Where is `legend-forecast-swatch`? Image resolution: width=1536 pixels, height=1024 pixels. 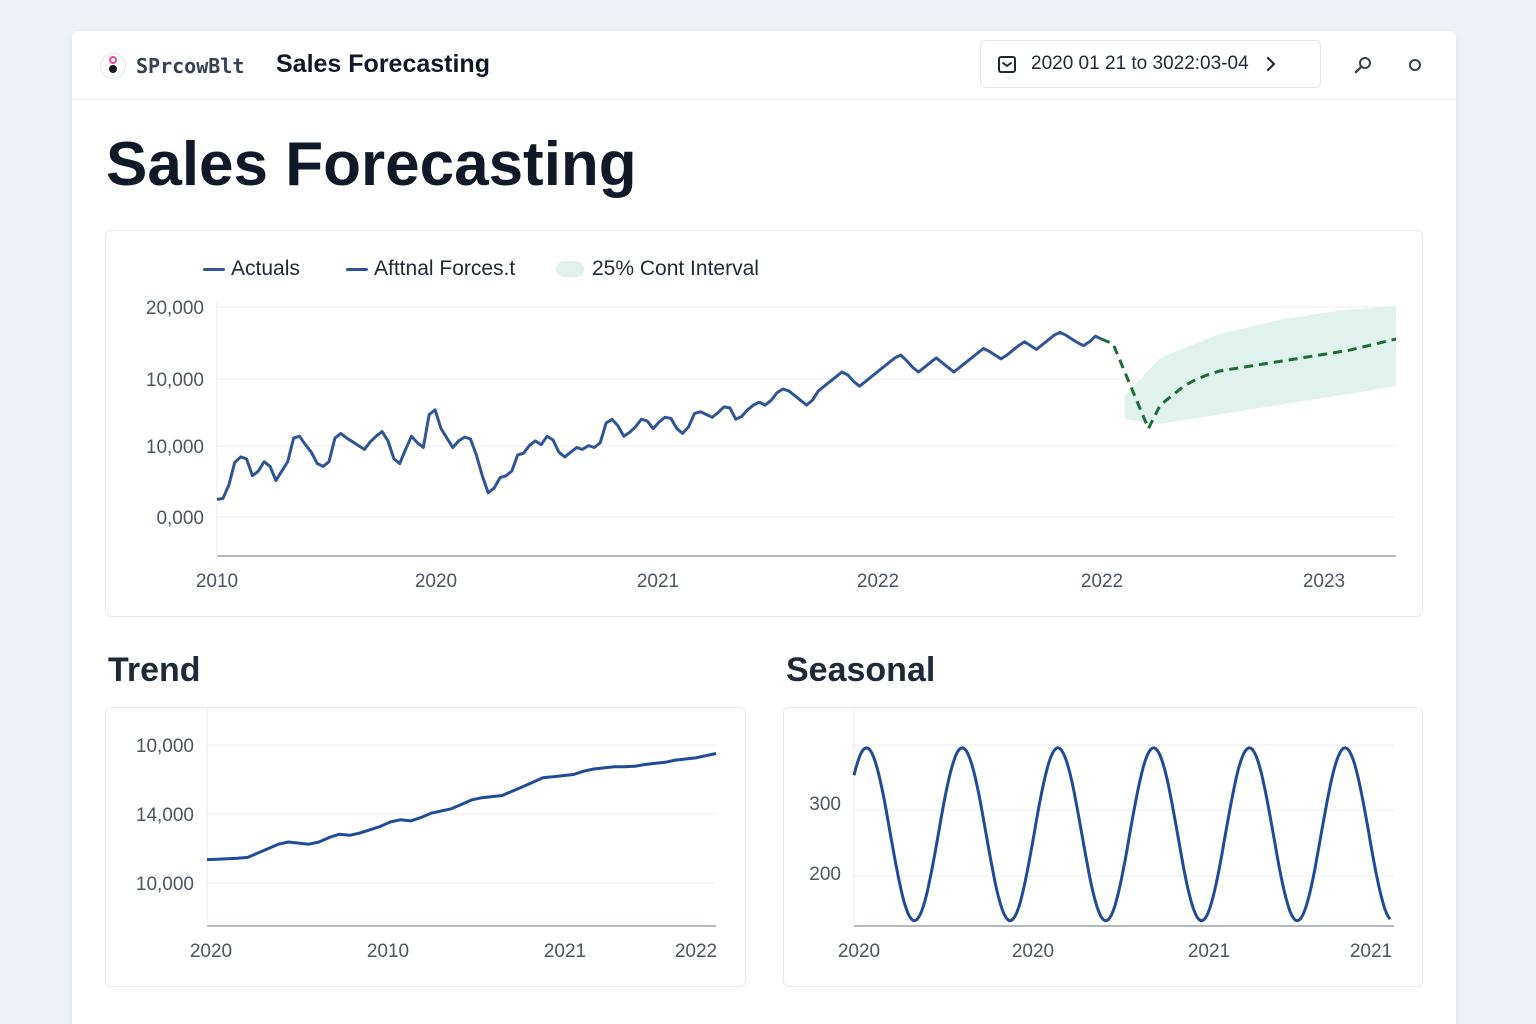
legend-forecast-swatch is located at coordinates (357, 269).